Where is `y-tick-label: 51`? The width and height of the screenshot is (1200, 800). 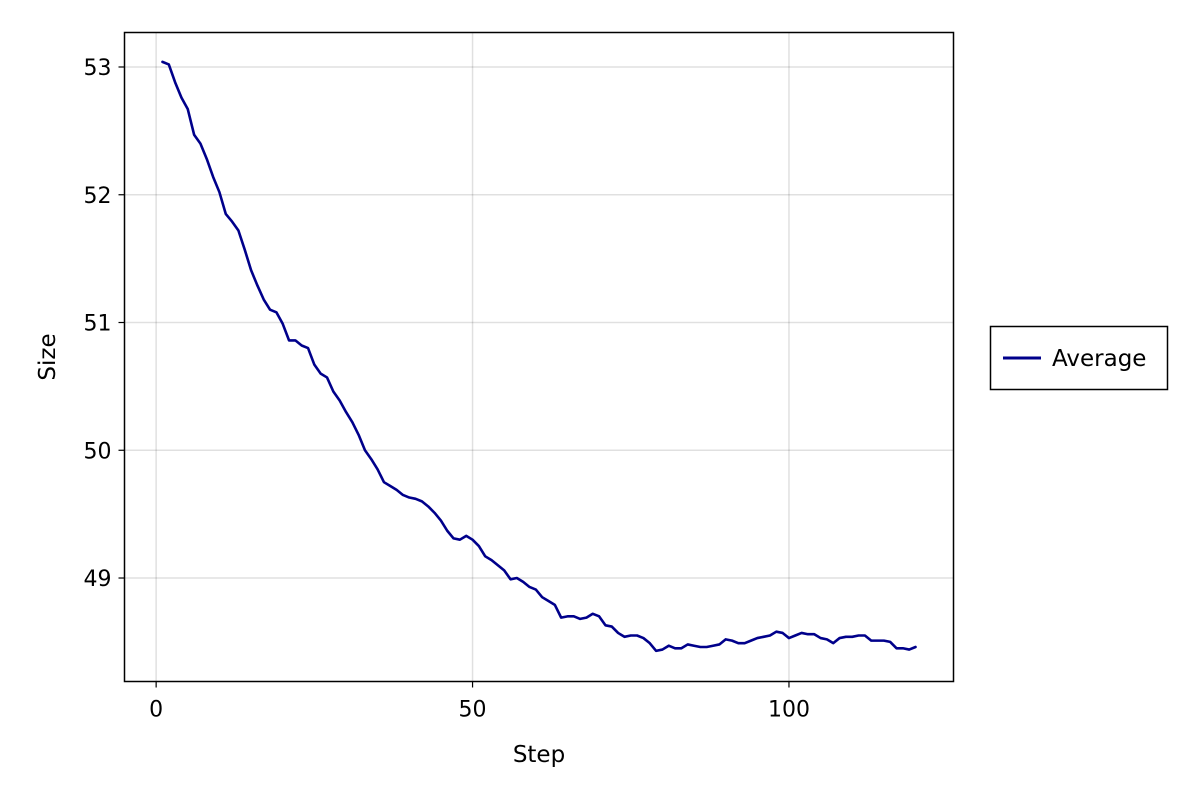 y-tick-label: 51 is located at coordinates (98, 324).